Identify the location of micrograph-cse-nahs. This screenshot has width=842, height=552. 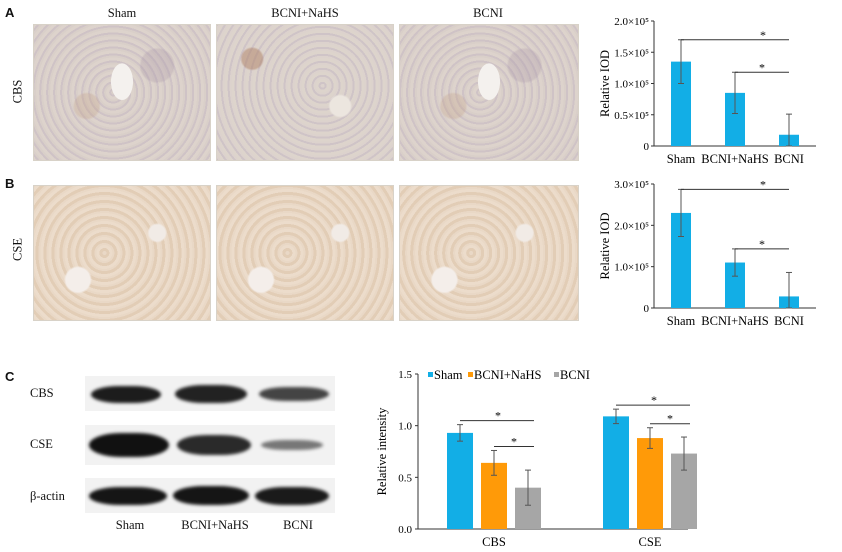
(305, 253).